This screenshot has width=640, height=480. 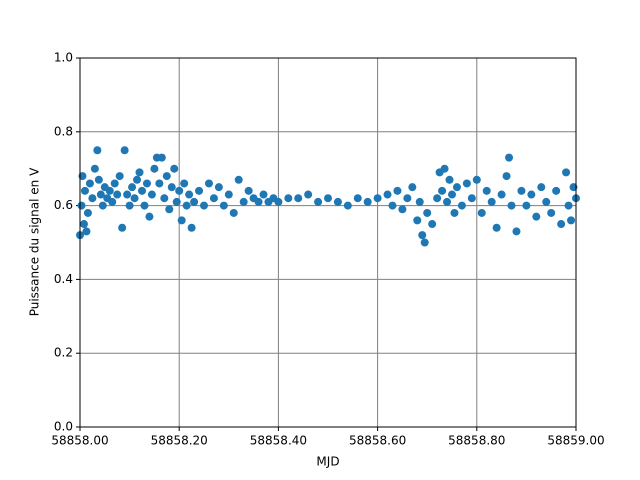 I want to click on x-tick-label: 58858.20, so click(x=179, y=441).